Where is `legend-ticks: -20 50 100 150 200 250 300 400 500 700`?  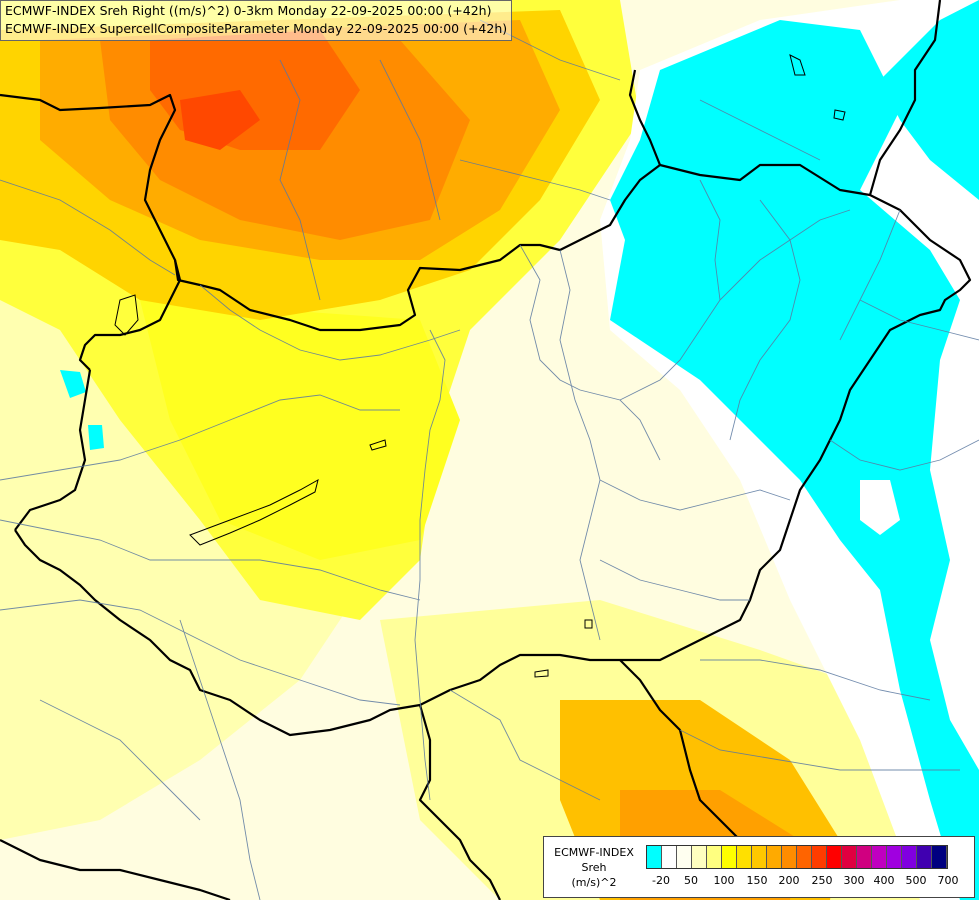 legend-ticks: -20 50 100 150 200 250 300 400 500 700 is located at coordinates (807, 881).